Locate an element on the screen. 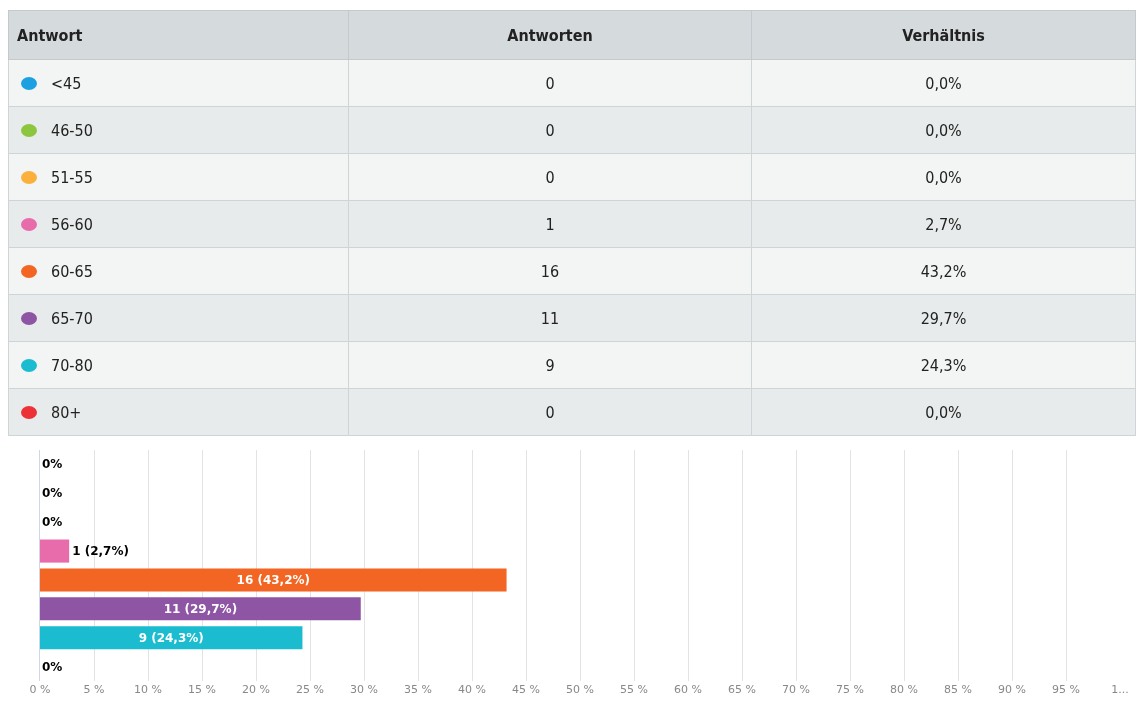 The height and width of the screenshot is (711, 1136). x-tick-label: 95 % is located at coordinates (1066, 689).